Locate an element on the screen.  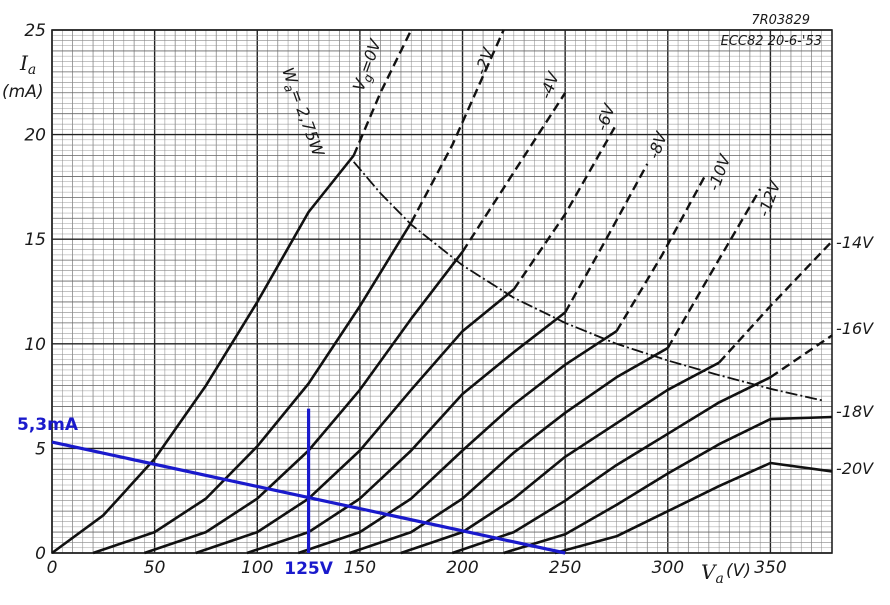
dissipation-rest: = 2,75W is located at coordinates (307, 123).